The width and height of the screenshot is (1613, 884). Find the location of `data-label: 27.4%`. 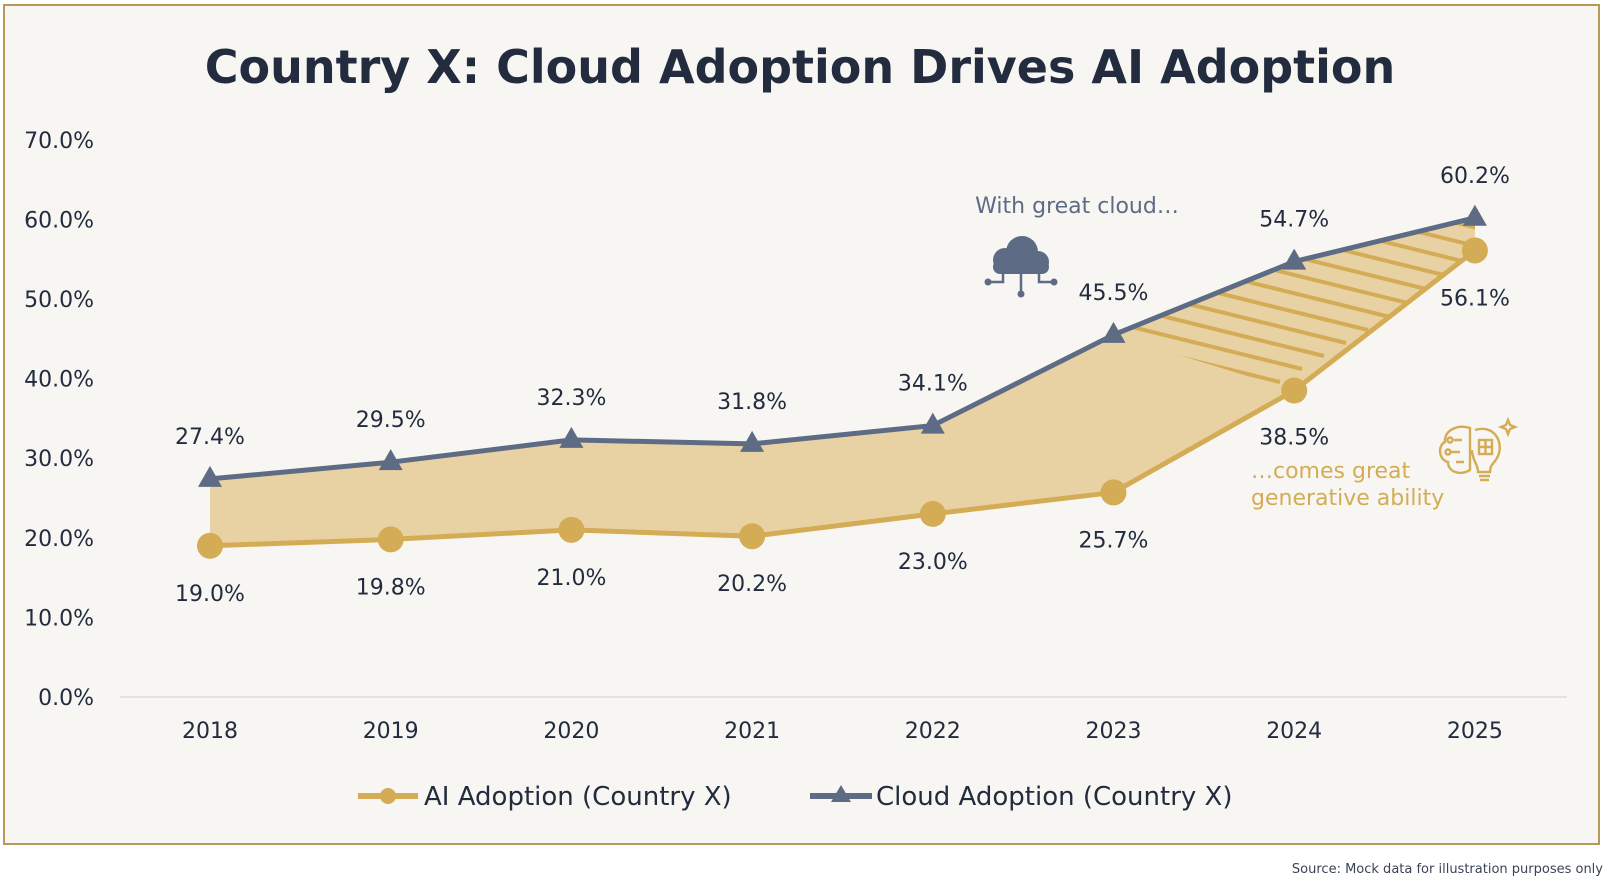

data-label: 27.4% is located at coordinates (210, 437).